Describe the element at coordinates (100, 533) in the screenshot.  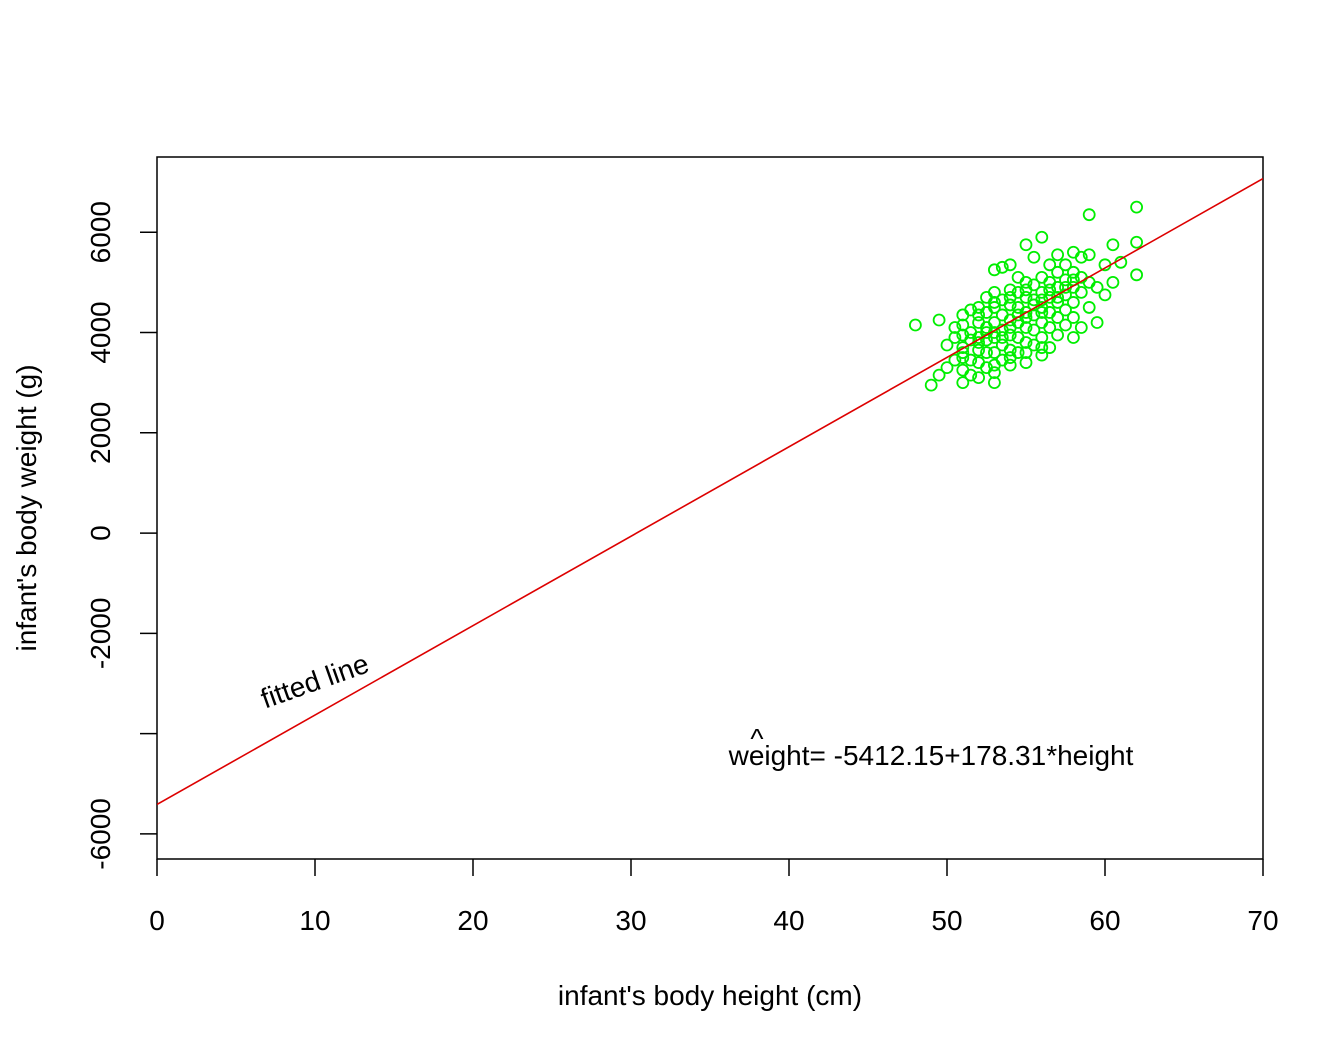
I see `y-tick-label: 0` at that location.